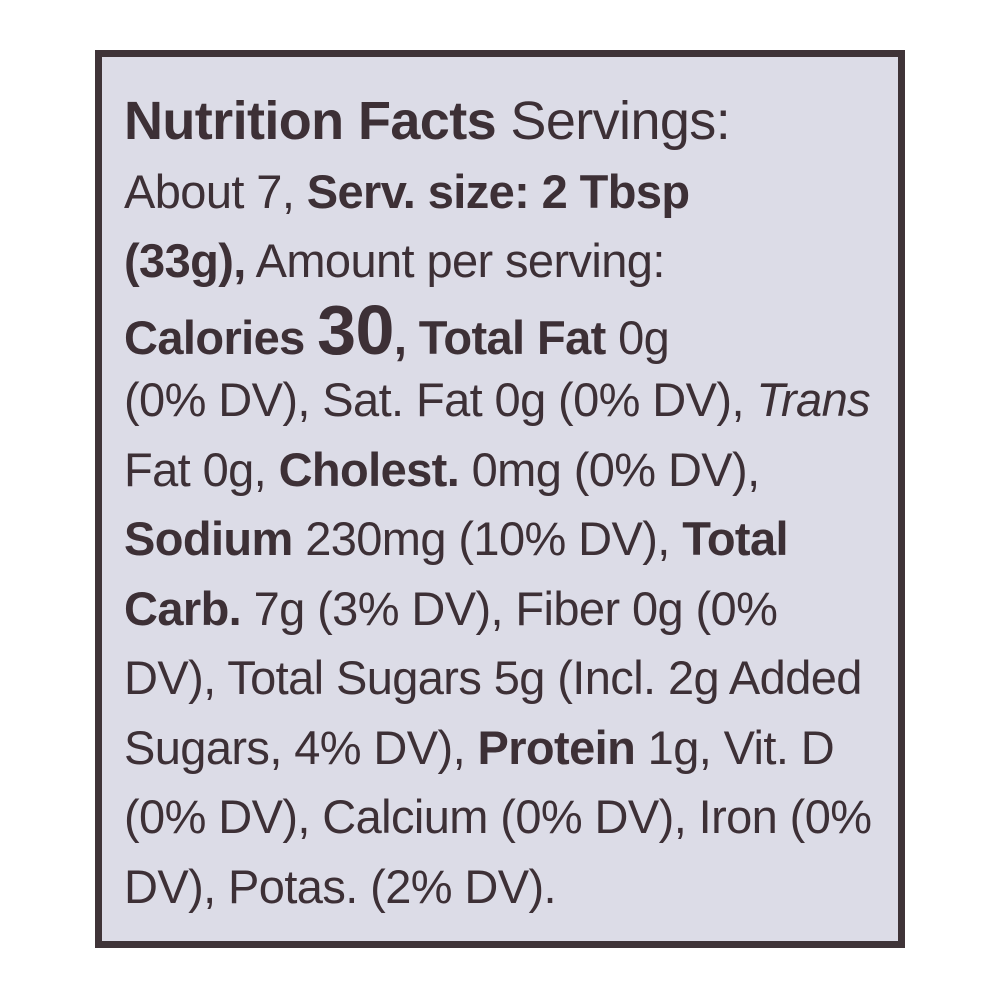 The height and width of the screenshot is (1000, 1000). I want to click on label-text-segment: Trans, so click(813, 399).